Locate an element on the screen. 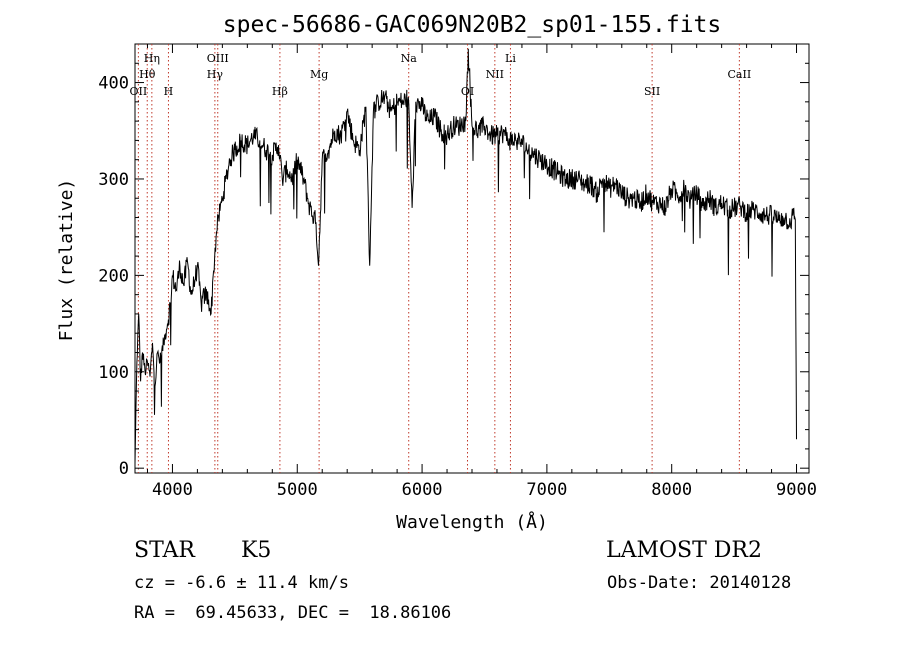 This screenshot has height=649, width=900. redshift-readout: cz = -6.6 ± 11.4 km/s is located at coordinates (241, 583).